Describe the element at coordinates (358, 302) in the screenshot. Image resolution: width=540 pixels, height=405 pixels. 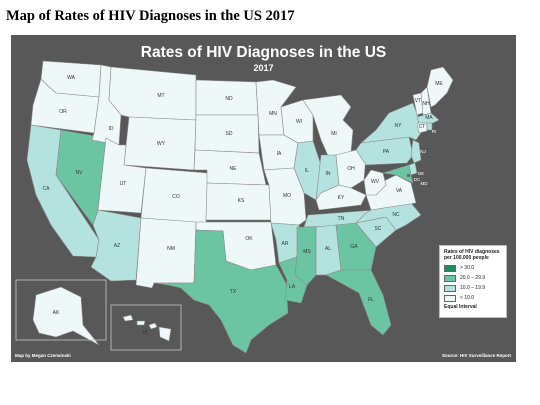
I see `state-fl` at that location.